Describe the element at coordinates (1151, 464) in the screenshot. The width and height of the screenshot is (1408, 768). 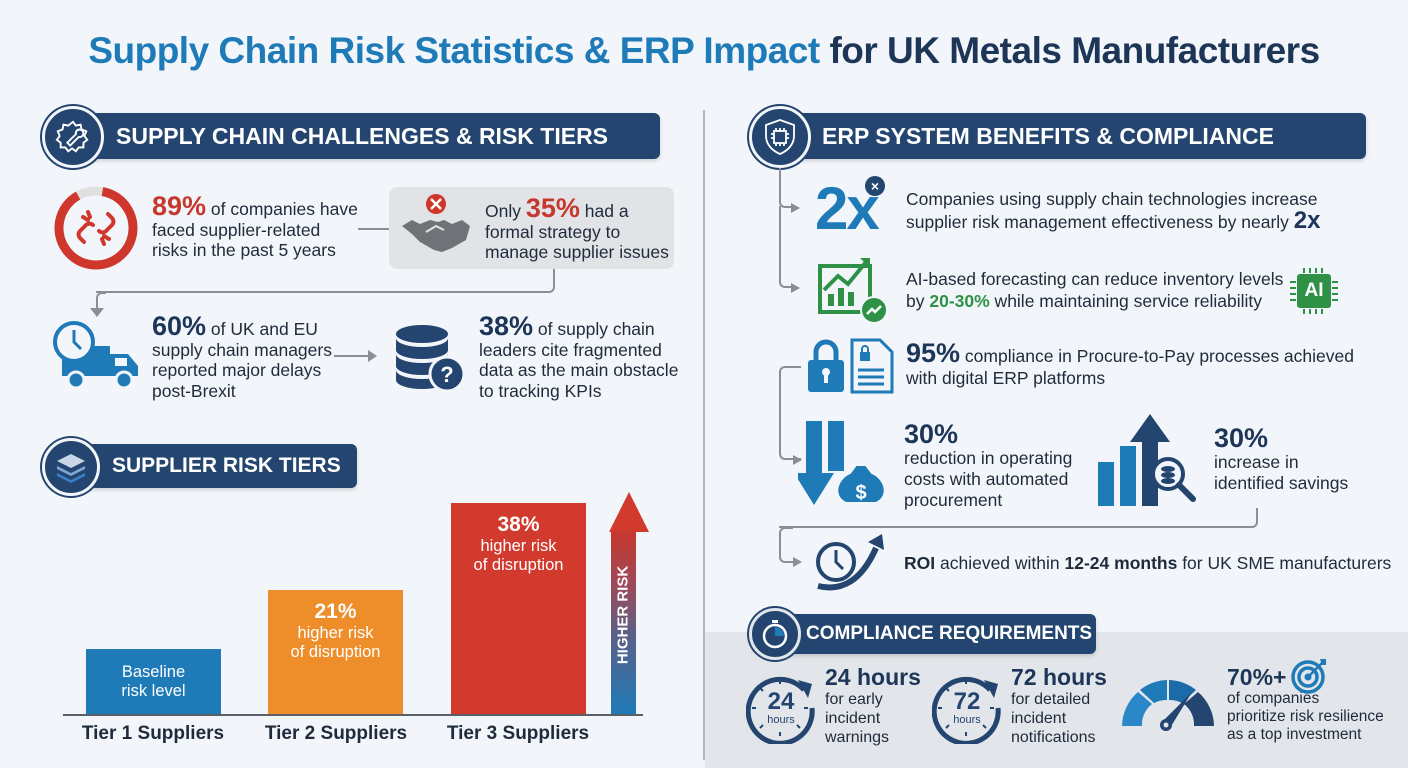
I see `savings-growth-icon` at that location.